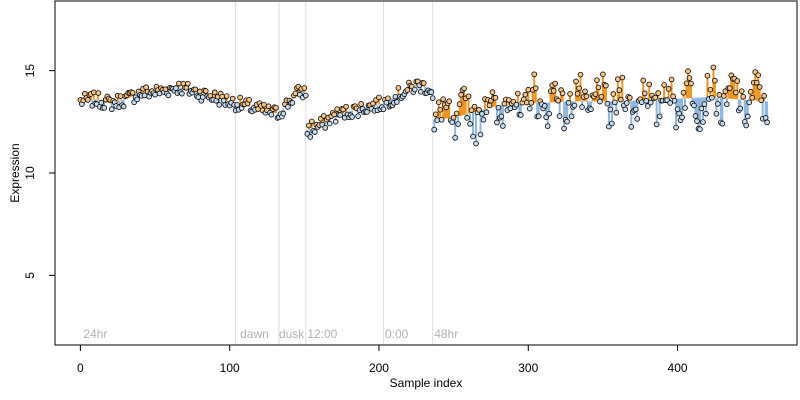 The image size is (800, 400). What do you see at coordinates (528, 368) in the screenshot?
I see `x-tick-label: 300` at bounding box center [528, 368].